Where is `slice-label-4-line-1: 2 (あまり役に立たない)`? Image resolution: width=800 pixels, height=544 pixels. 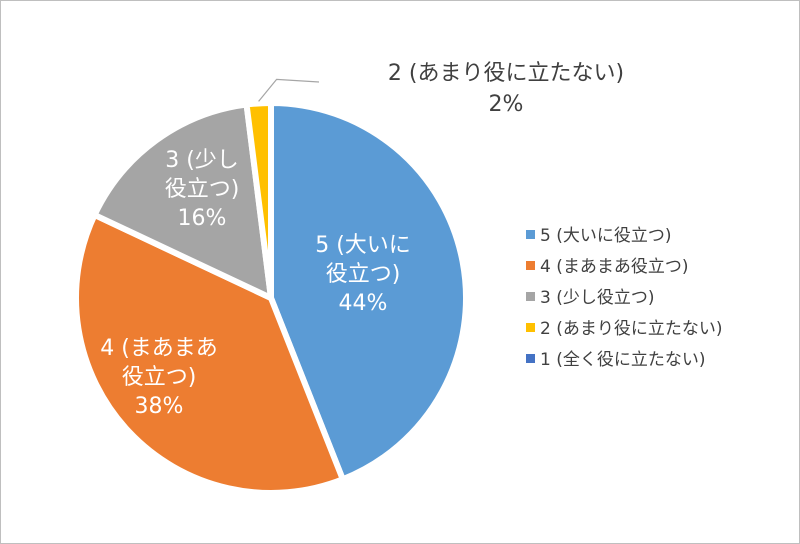 slice-label-4-line-1: 2 (あまり役に立たない) is located at coordinates (506, 73).